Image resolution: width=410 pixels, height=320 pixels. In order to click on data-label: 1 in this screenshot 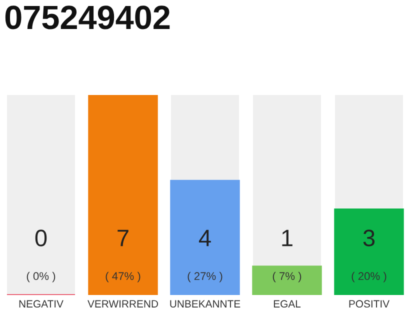, I will do `click(287, 238)`.